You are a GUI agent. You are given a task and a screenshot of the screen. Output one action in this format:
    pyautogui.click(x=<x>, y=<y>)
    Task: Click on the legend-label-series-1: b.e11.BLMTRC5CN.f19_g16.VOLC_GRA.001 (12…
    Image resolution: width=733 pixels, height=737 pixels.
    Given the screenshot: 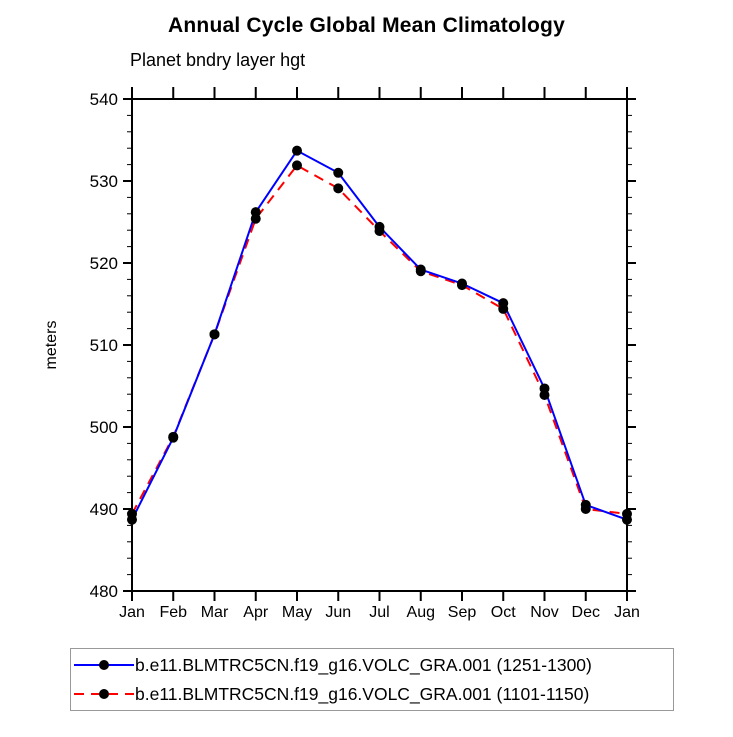 What is the action you would take?
    pyautogui.click(x=363, y=664)
    